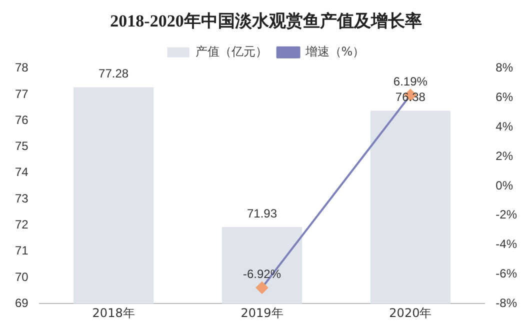 Image resolution: width=532 pixels, height=336 pixels. I want to click on y-tick-label: 70, so click(21, 277).